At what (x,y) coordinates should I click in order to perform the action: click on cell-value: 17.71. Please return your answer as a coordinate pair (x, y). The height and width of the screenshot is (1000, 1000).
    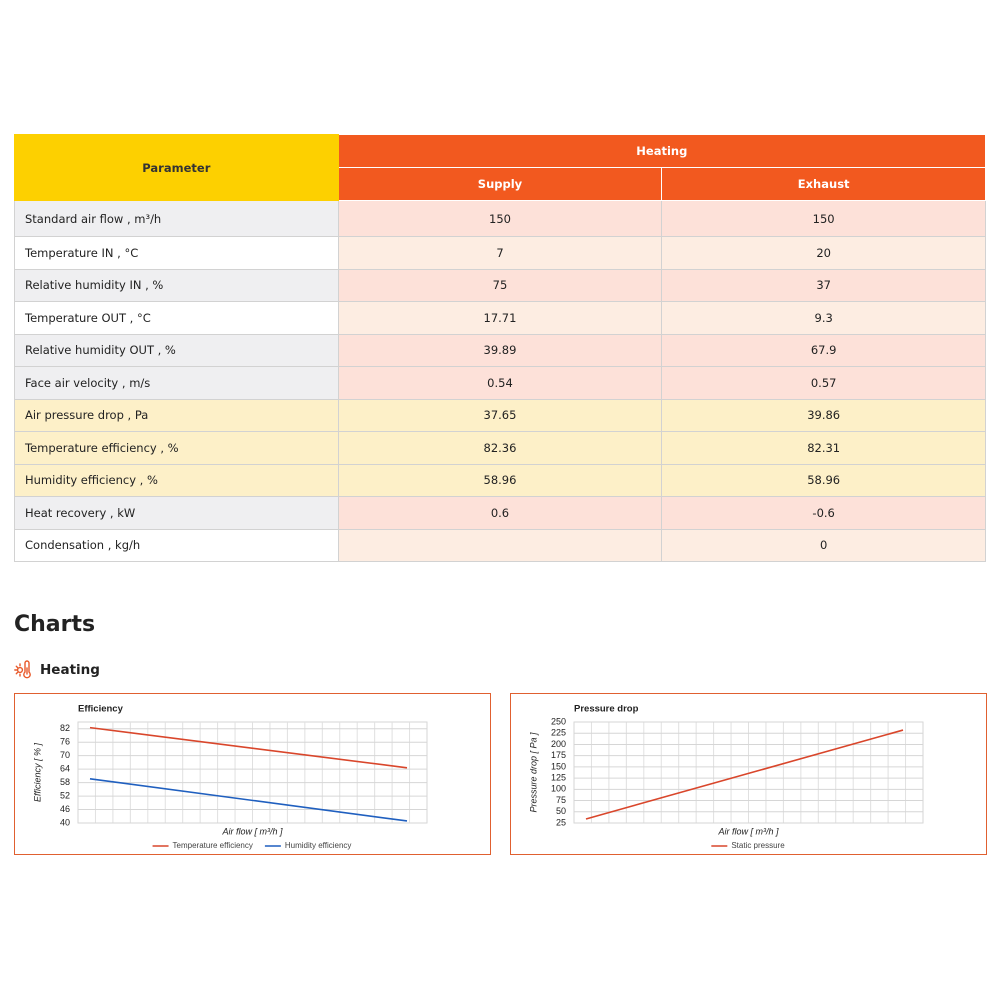
    Looking at the image, I should click on (500, 318).